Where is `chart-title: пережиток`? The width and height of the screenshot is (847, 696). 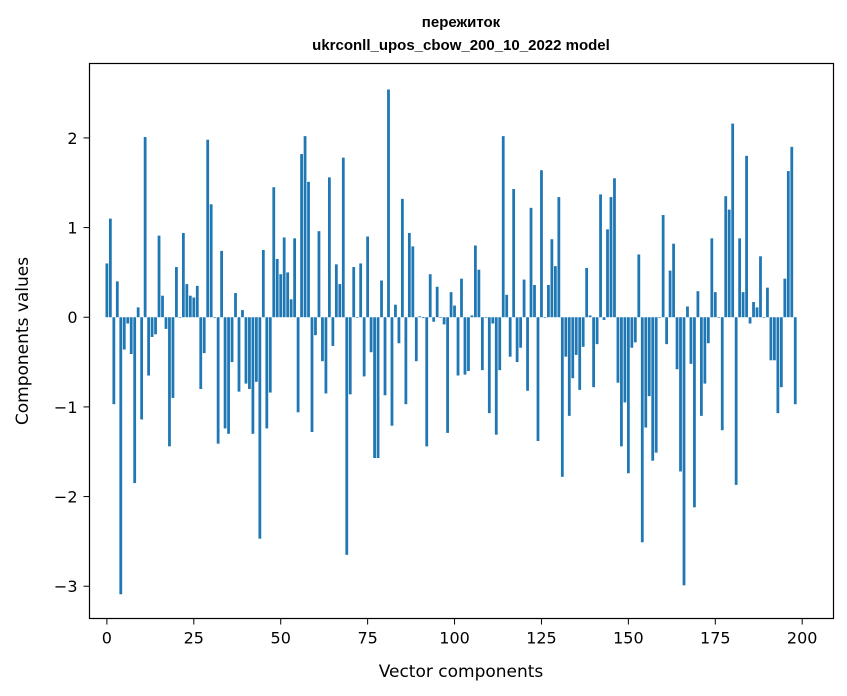
chart-title: пережиток is located at coordinates (461, 22).